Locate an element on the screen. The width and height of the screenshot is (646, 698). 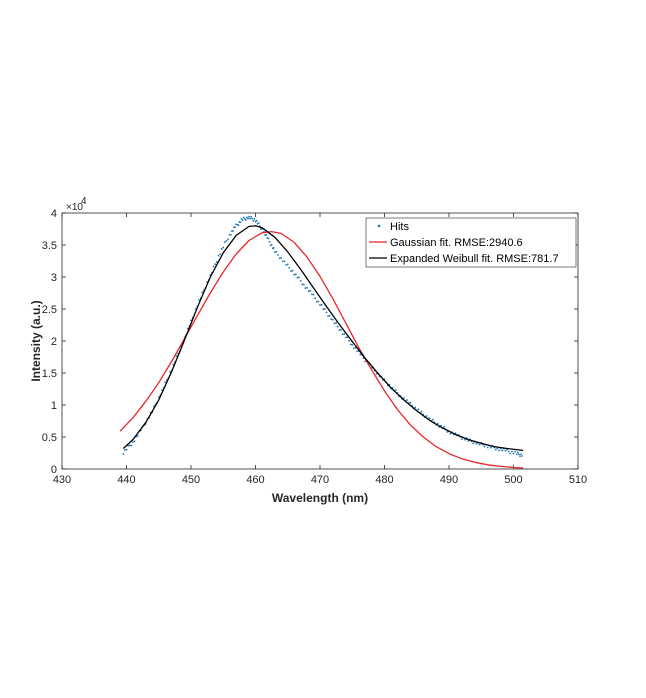
y-axis-label: Intensity (a.u.) is located at coordinates (36, 340).